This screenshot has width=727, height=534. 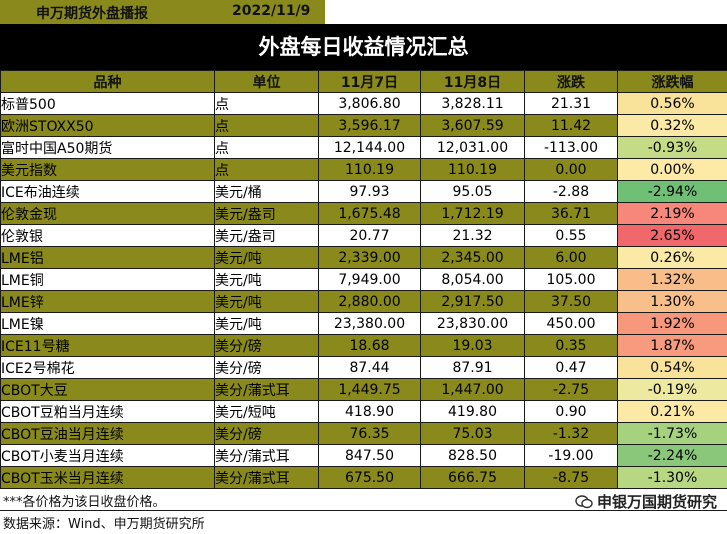 What do you see at coordinates (571, 103) in the screenshot?
I see `row-change: 21.31` at bounding box center [571, 103].